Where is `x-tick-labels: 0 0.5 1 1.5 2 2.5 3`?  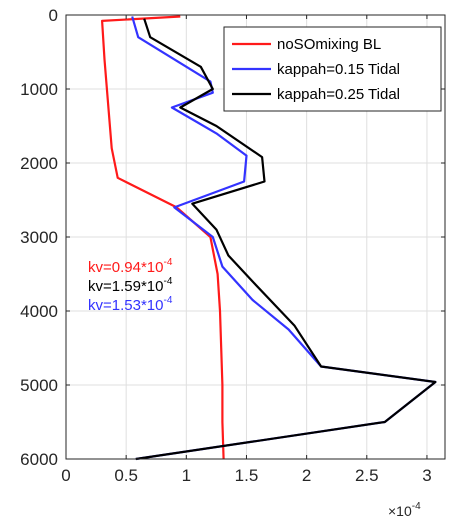
x-tick-labels: 0 0.5 1 1.5 2 2.5 3 is located at coordinates (246, 475).